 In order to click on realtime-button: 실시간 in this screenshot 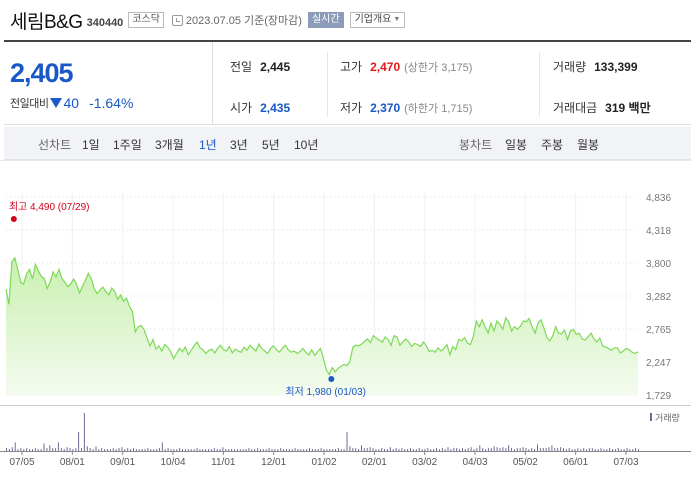, I will do `click(325, 20)`.